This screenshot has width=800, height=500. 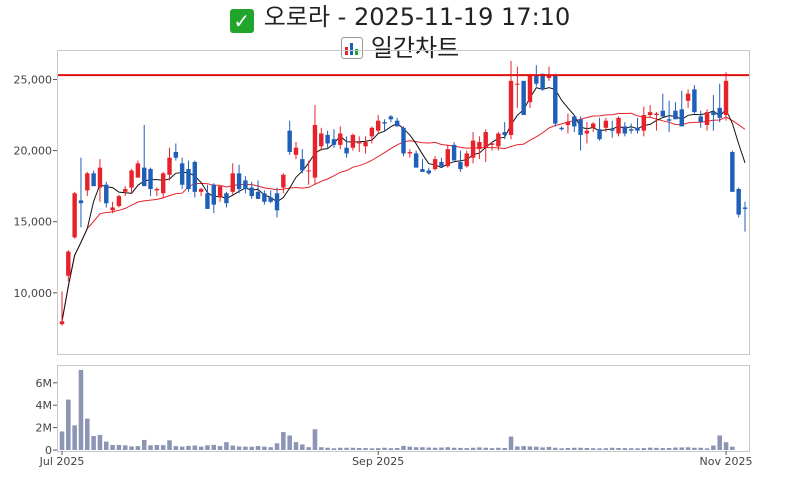 I want to click on volume-tick-label: 2M, so click(x=44, y=428).